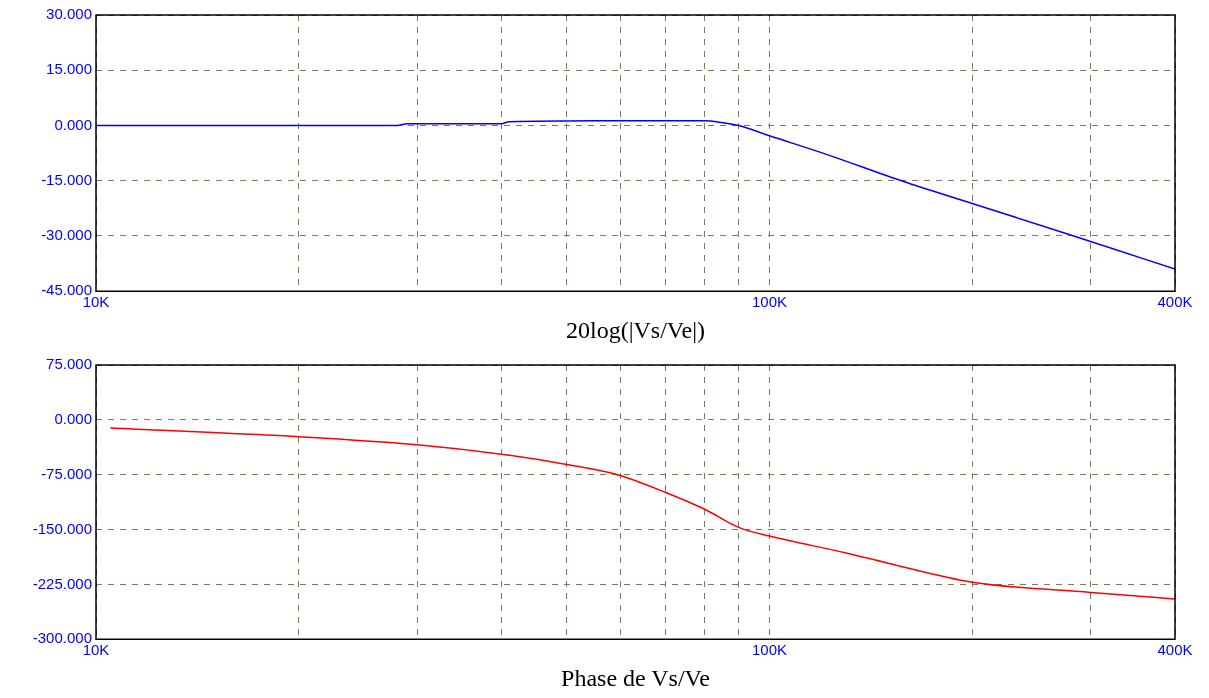 The width and height of the screenshot is (1209, 698). I want to click on y-tick-label: -15.000, so click(66, 179).